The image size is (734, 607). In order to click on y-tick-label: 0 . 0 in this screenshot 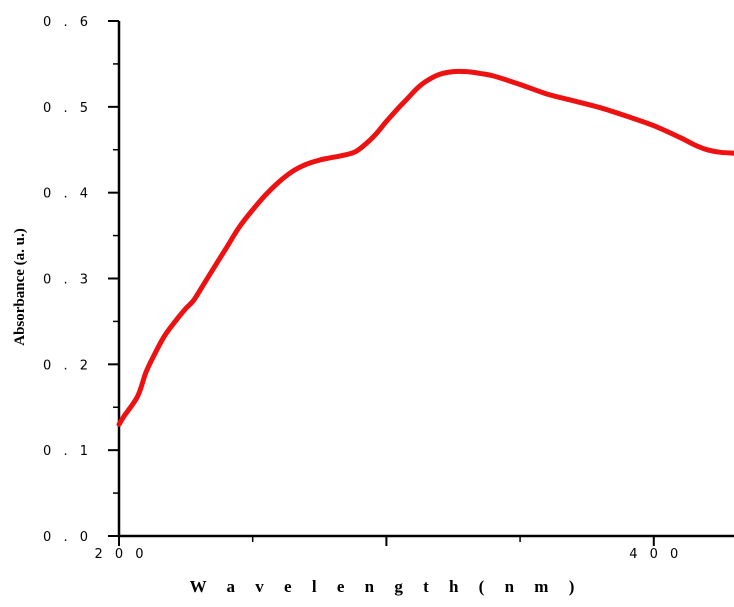, I will do `click(67, 537)`.